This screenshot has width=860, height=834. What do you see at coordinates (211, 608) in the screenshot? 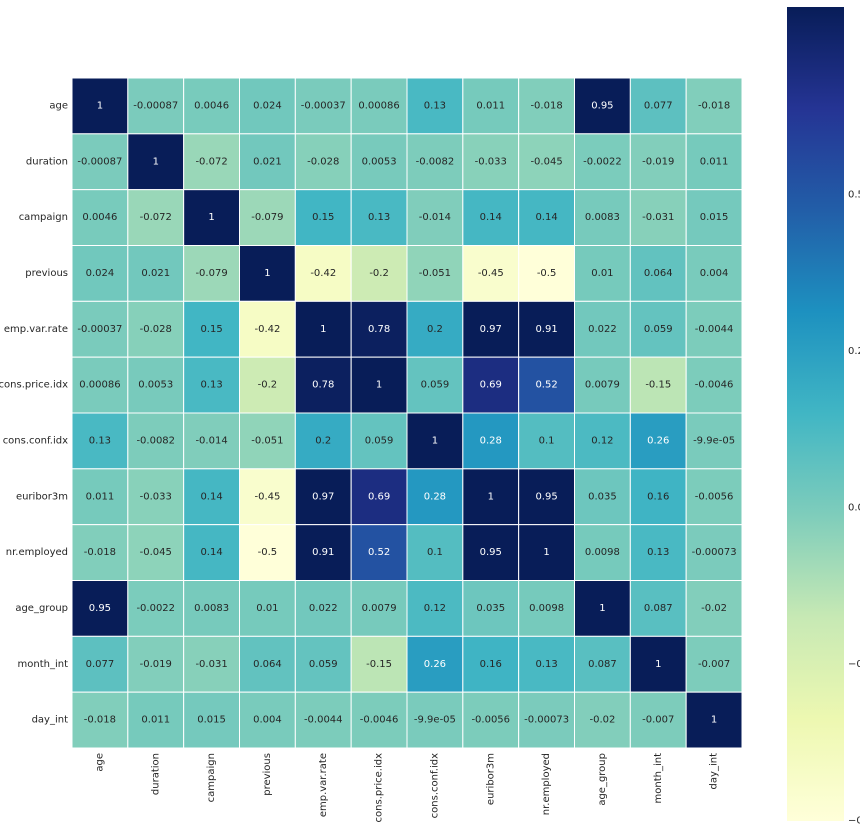
I see `cell-annotation: 0.0083` at bounding box center [211, 608].